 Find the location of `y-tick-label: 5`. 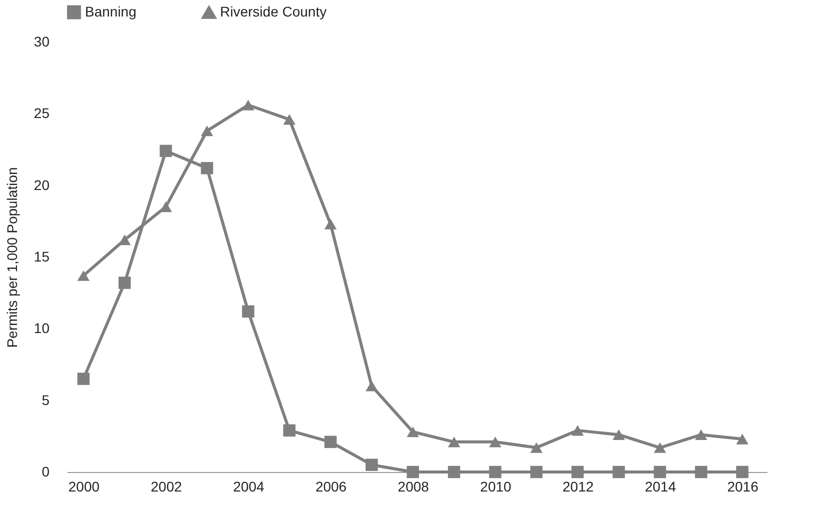

y-tick-label: 5 is located at coordinates (46, 400).